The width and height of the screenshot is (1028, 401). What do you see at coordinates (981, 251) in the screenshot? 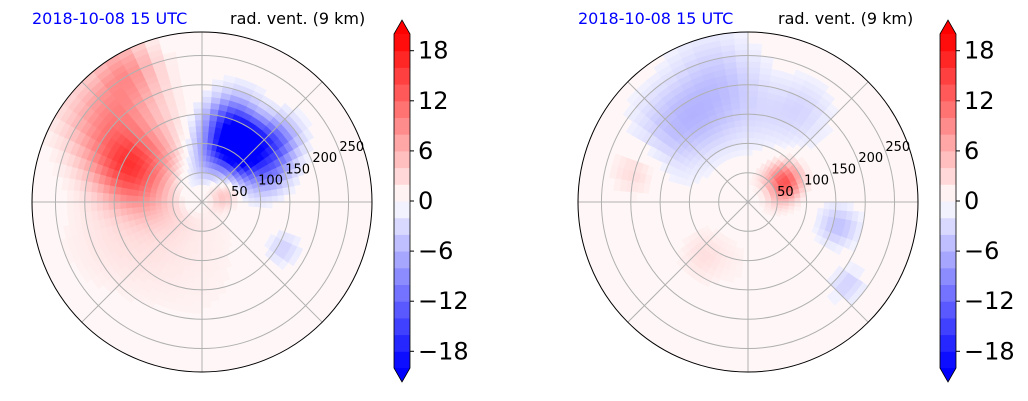
I see `colorbar-tick-label: −6` at bounding box center [981, 251].